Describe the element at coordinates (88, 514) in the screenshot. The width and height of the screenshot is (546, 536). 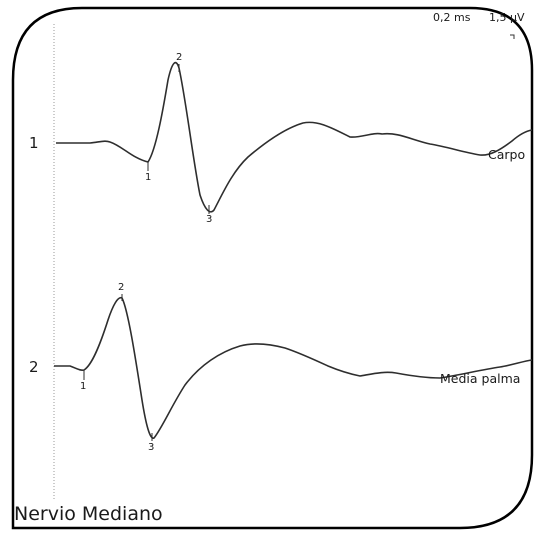
I see `panel-title: Nervio Mediano` at that location.